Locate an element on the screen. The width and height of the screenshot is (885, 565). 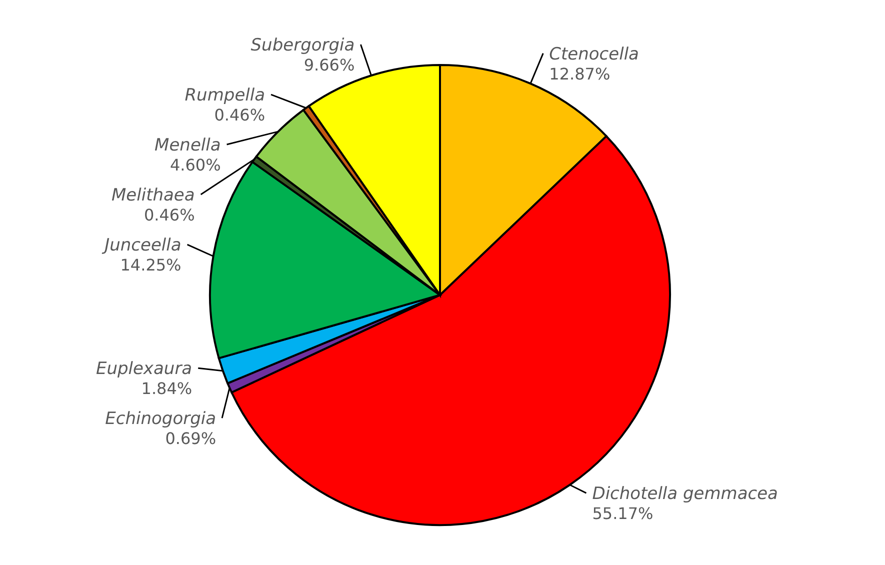
slice-label: Euplexaura is located at coordinates (144, 369).